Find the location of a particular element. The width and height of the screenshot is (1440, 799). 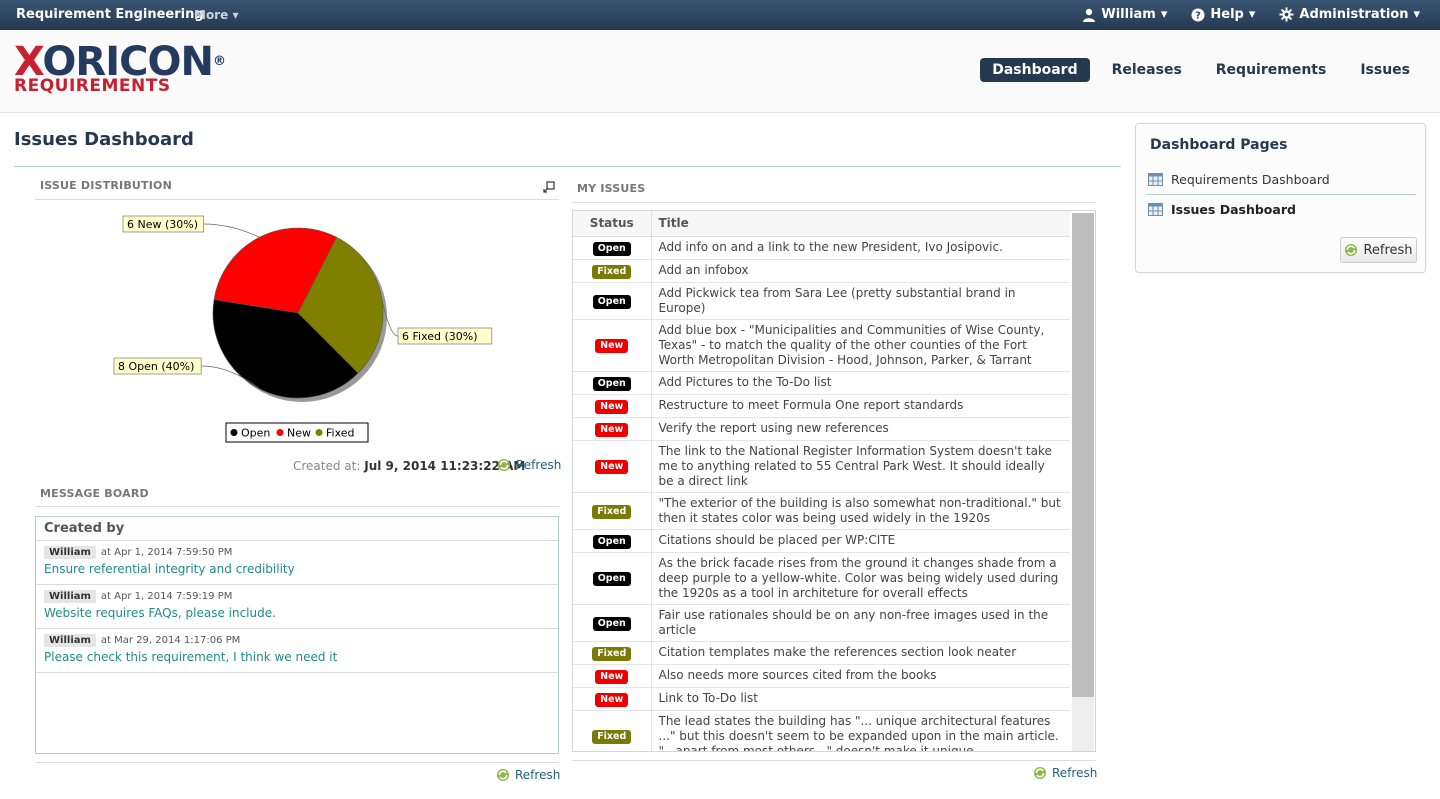

pie-label-box is located at coordinates (163, 224).